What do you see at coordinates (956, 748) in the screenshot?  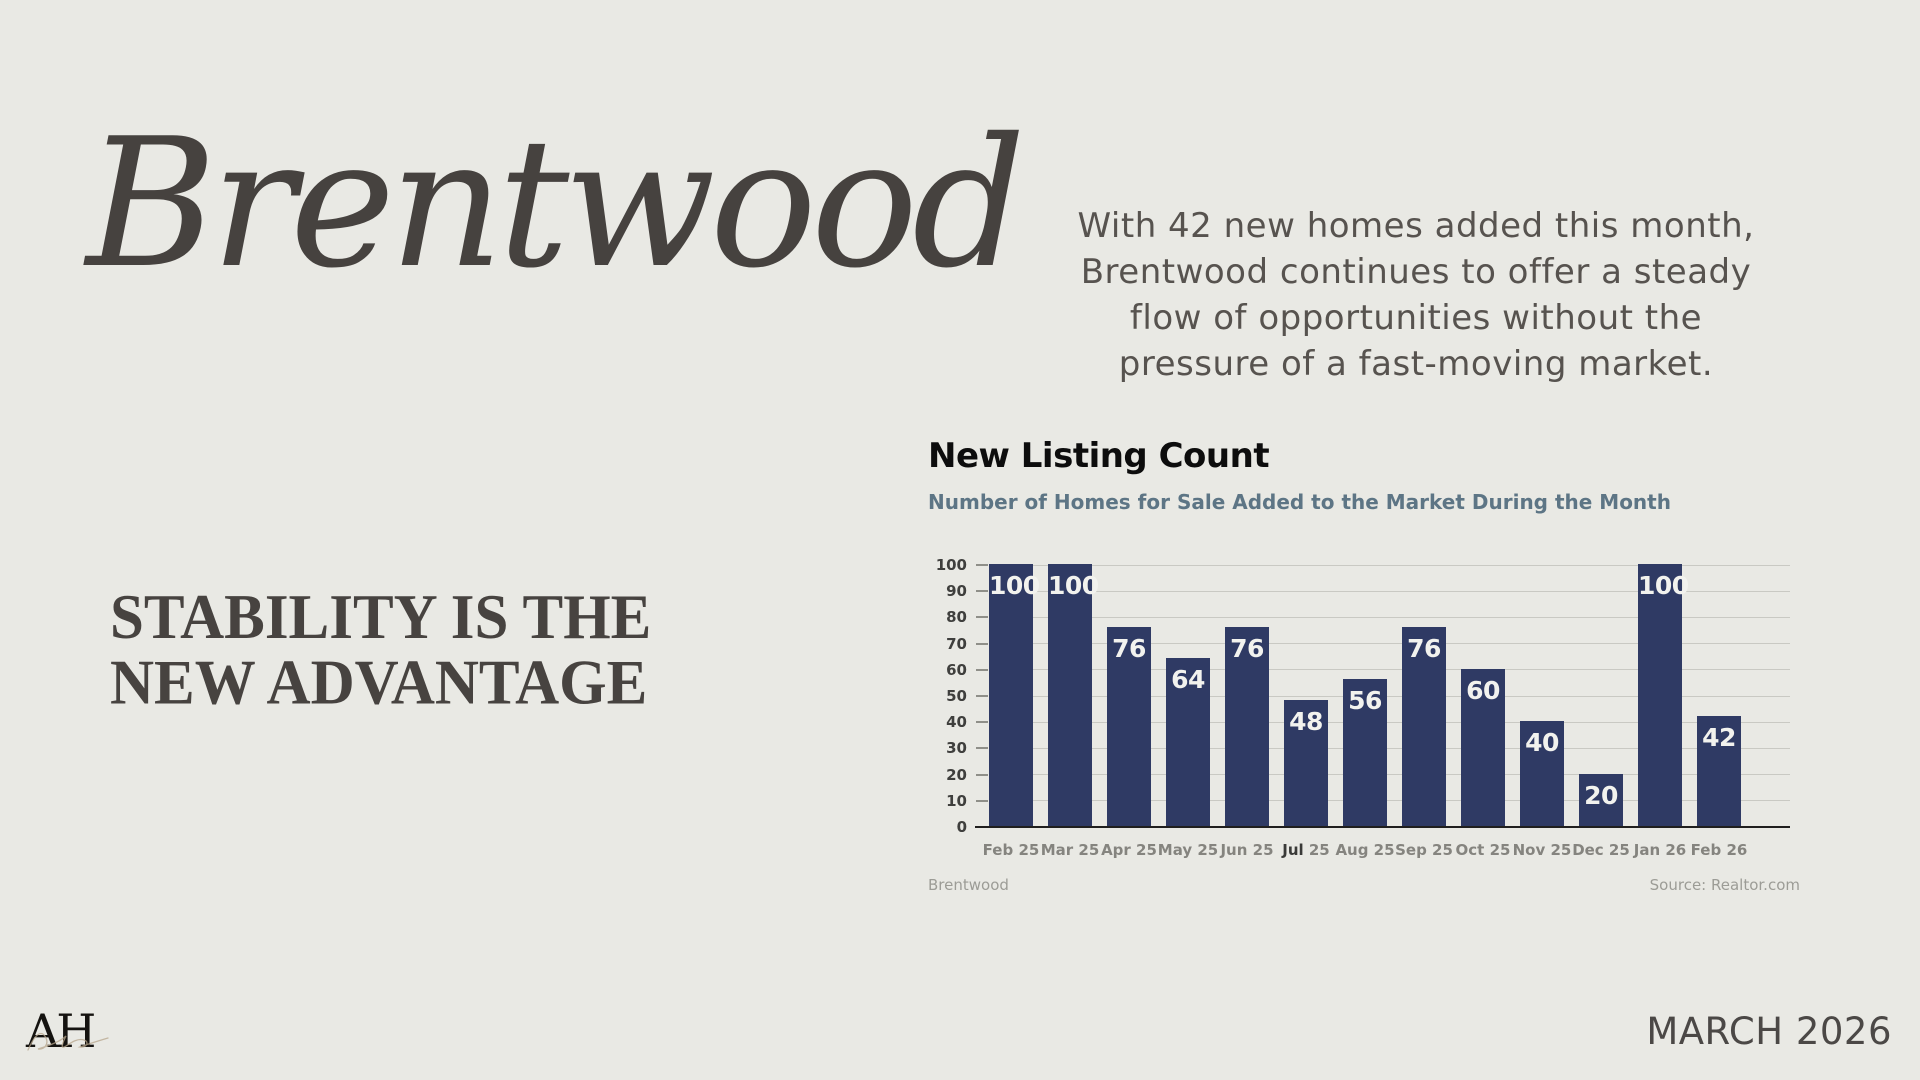 I see `y-axis-tick-label: 30` at bounding box center [956, 748].